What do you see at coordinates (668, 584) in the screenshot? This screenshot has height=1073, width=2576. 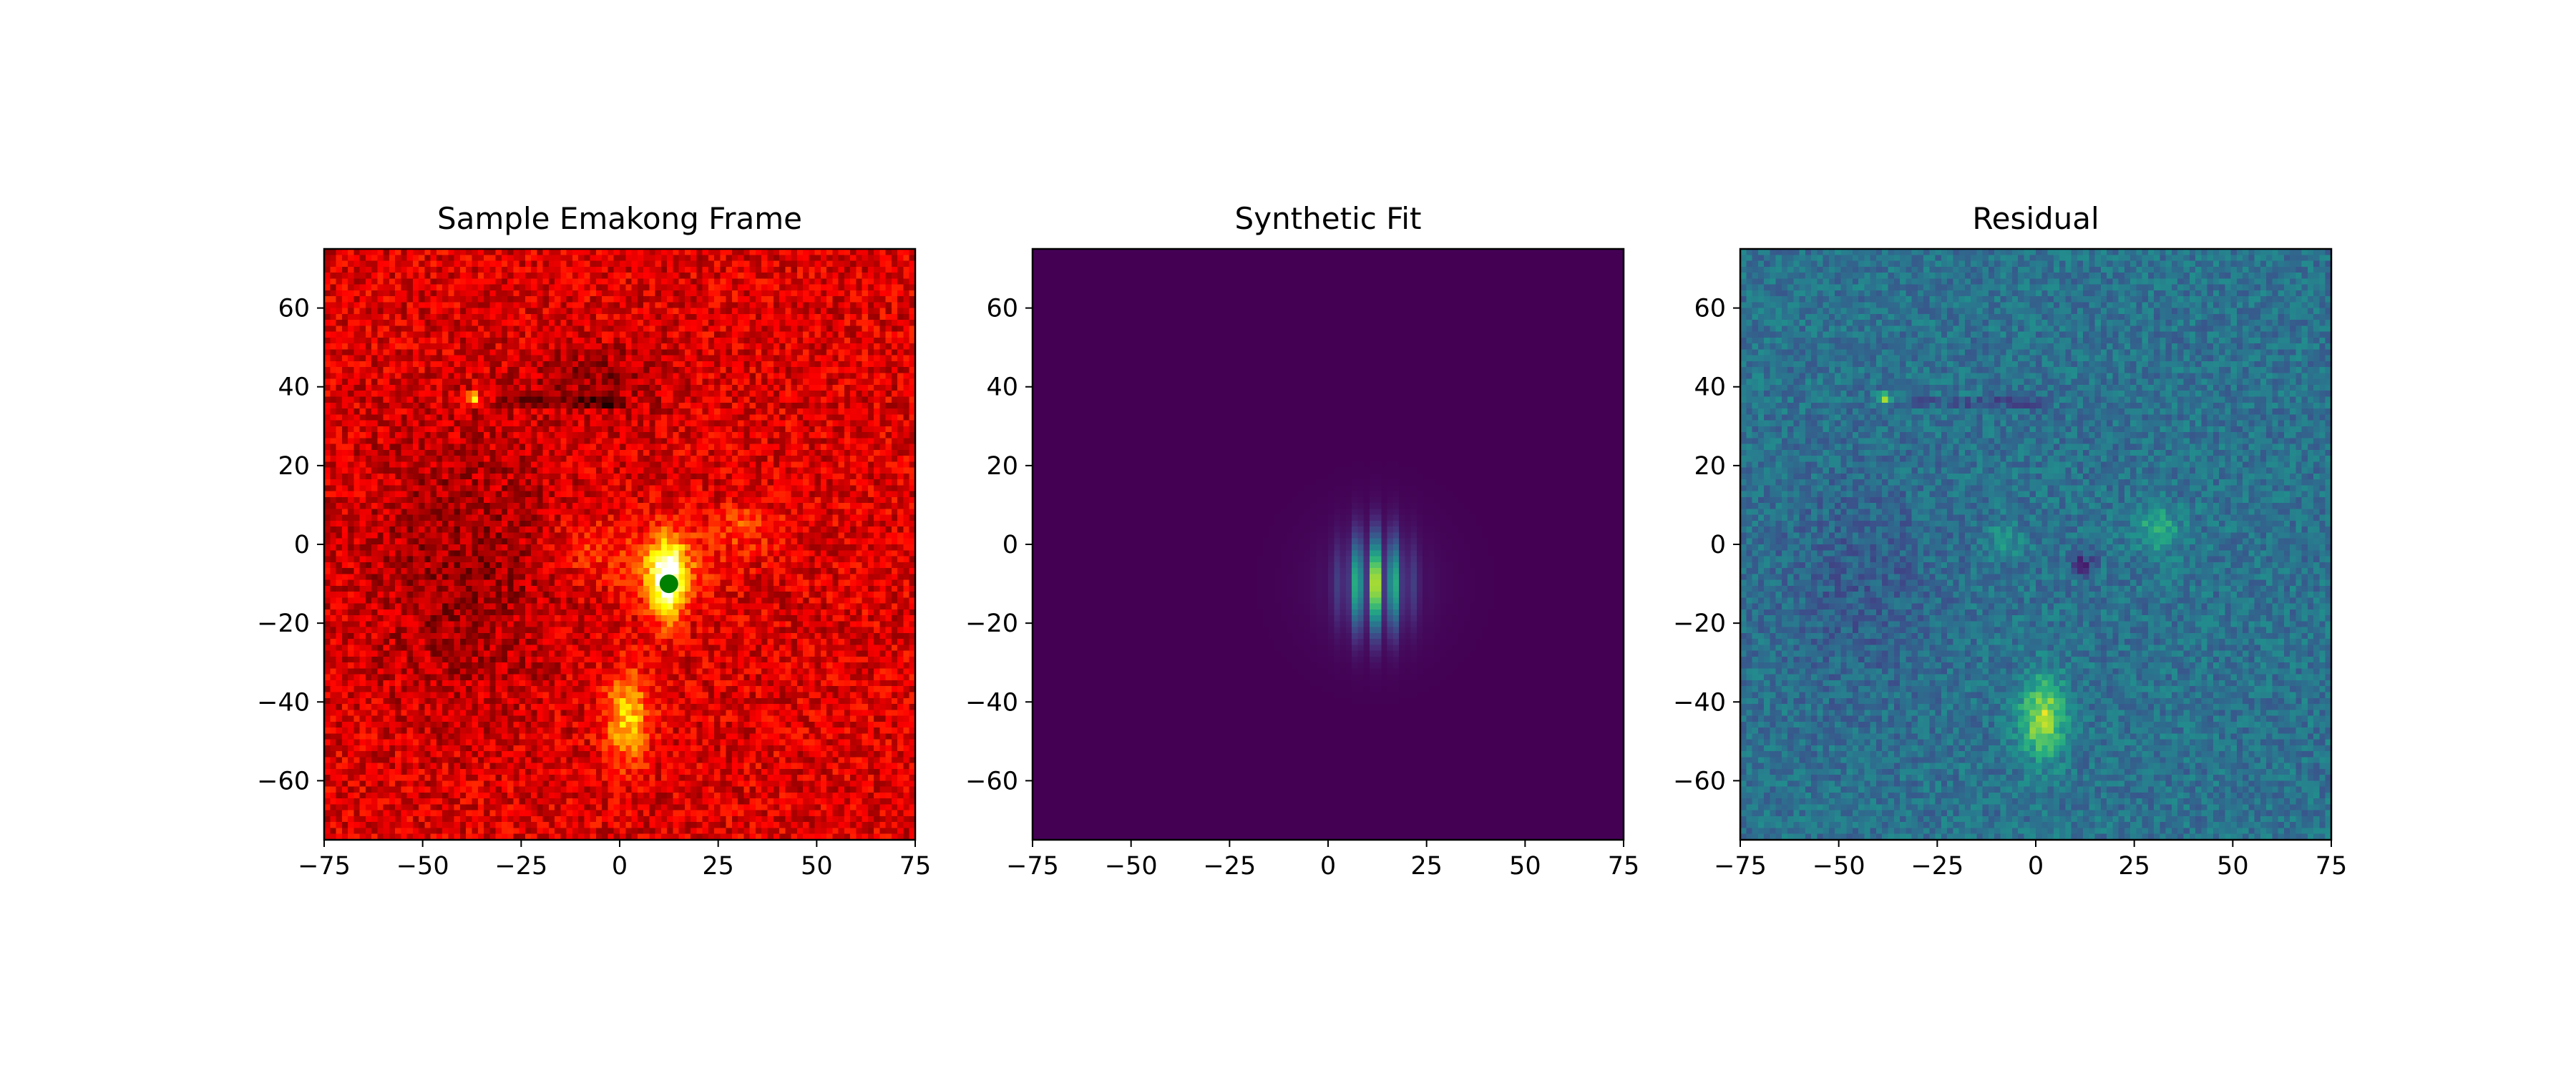 I see `marker-point` at bounding box center [668, 584].